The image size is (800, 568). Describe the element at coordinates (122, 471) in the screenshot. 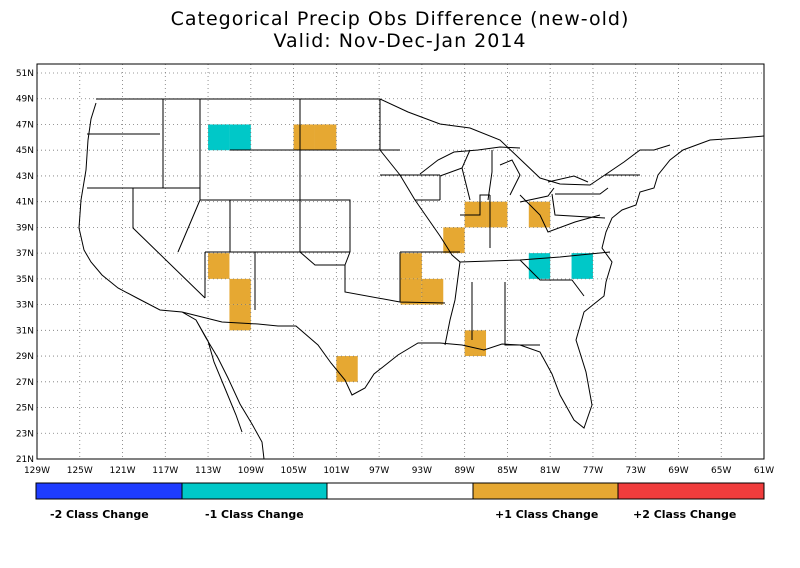

I see `lon-tick-label: 121W` at that location.